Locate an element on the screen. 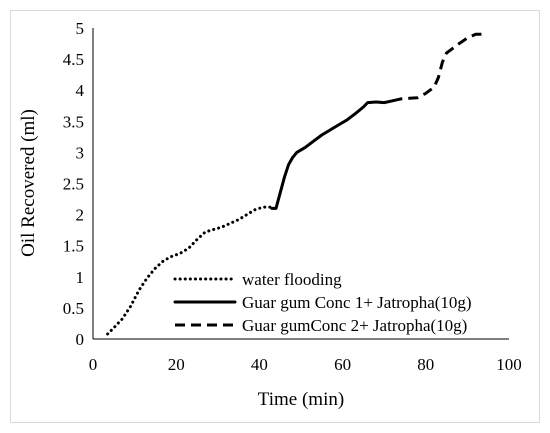 This screenshot has width=550, height=433. y-tick-label: 3 is located at coordinates (80, 152).